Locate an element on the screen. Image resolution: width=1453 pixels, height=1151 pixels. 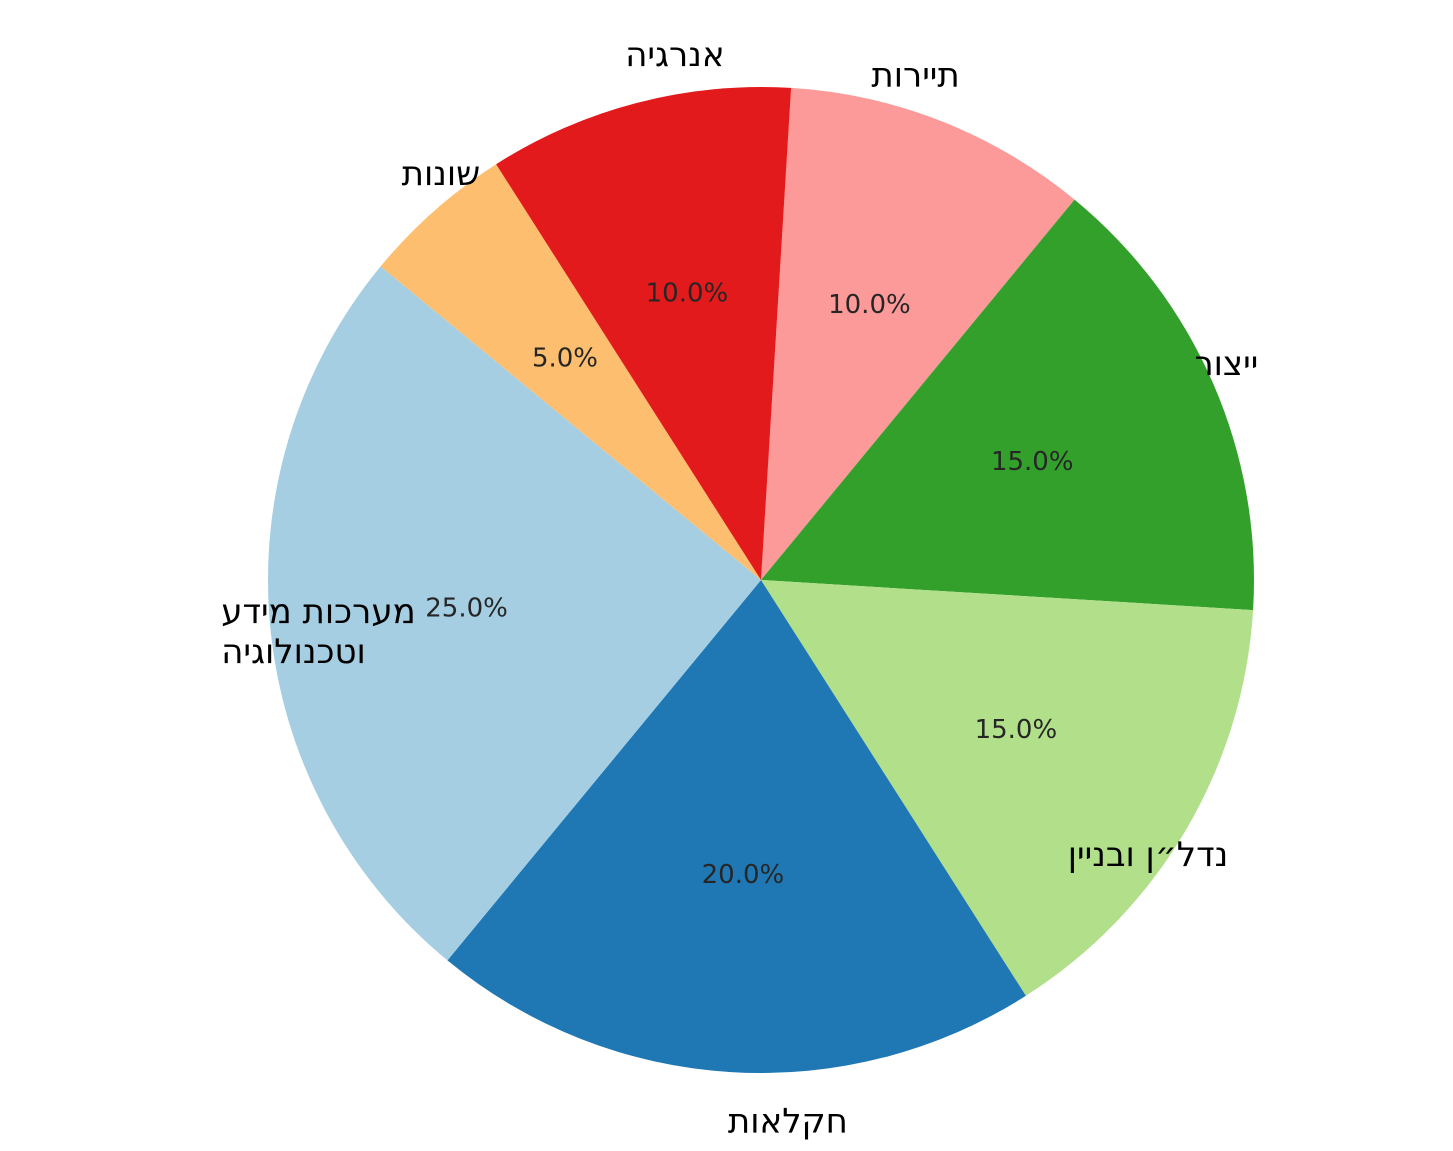
slice-category-label: מערכות מידע וטכנולוגיה is located at coordinates (318, 632).